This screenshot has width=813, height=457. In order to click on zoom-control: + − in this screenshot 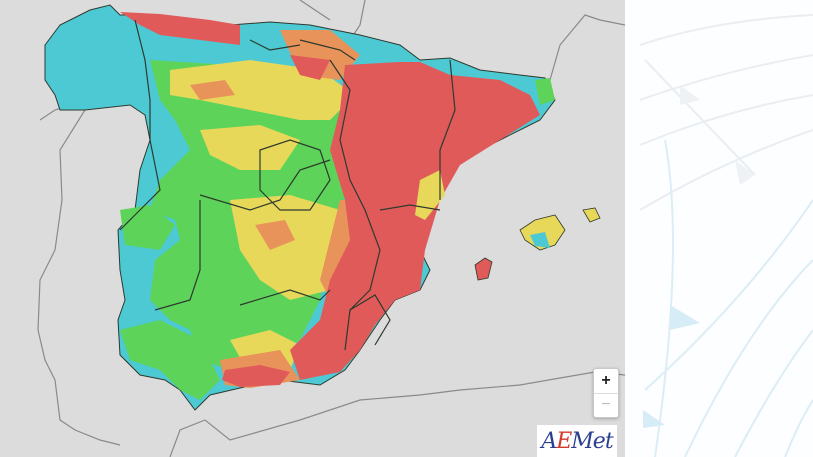, I will do `click(606, 393)`.